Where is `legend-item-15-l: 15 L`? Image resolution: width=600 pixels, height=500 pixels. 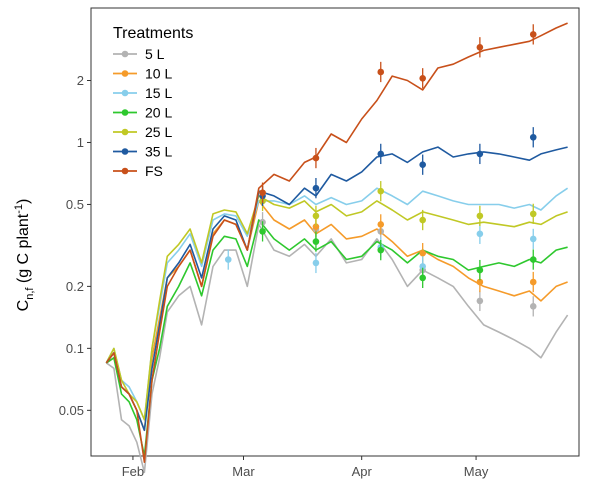
legend-item-15-l: 15 L is located at coordinates (142, 93).